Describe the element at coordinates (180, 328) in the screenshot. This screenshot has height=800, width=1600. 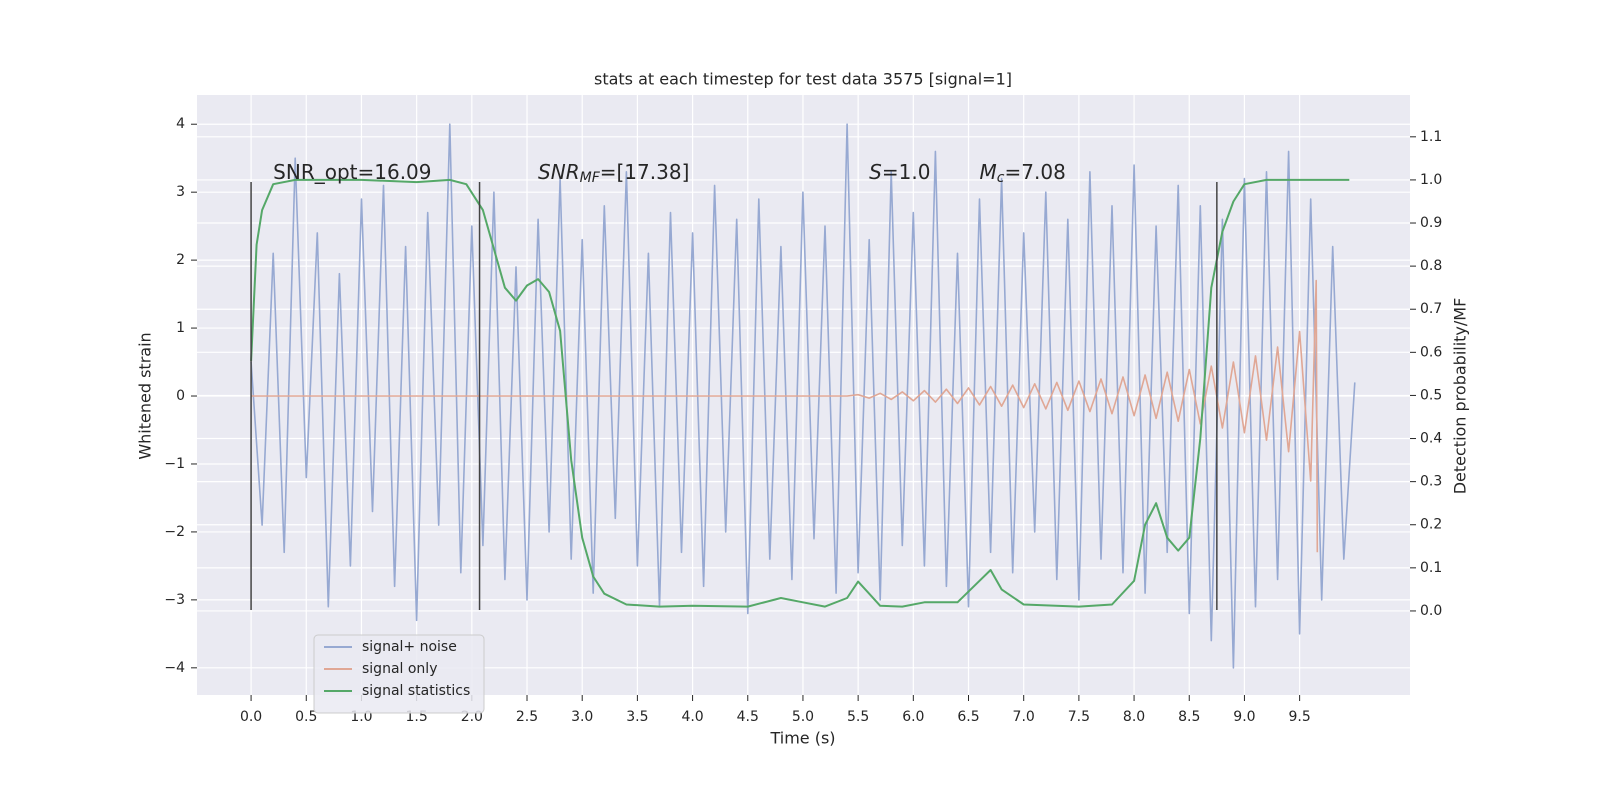
I see `y-tick-label: 1` at that location.